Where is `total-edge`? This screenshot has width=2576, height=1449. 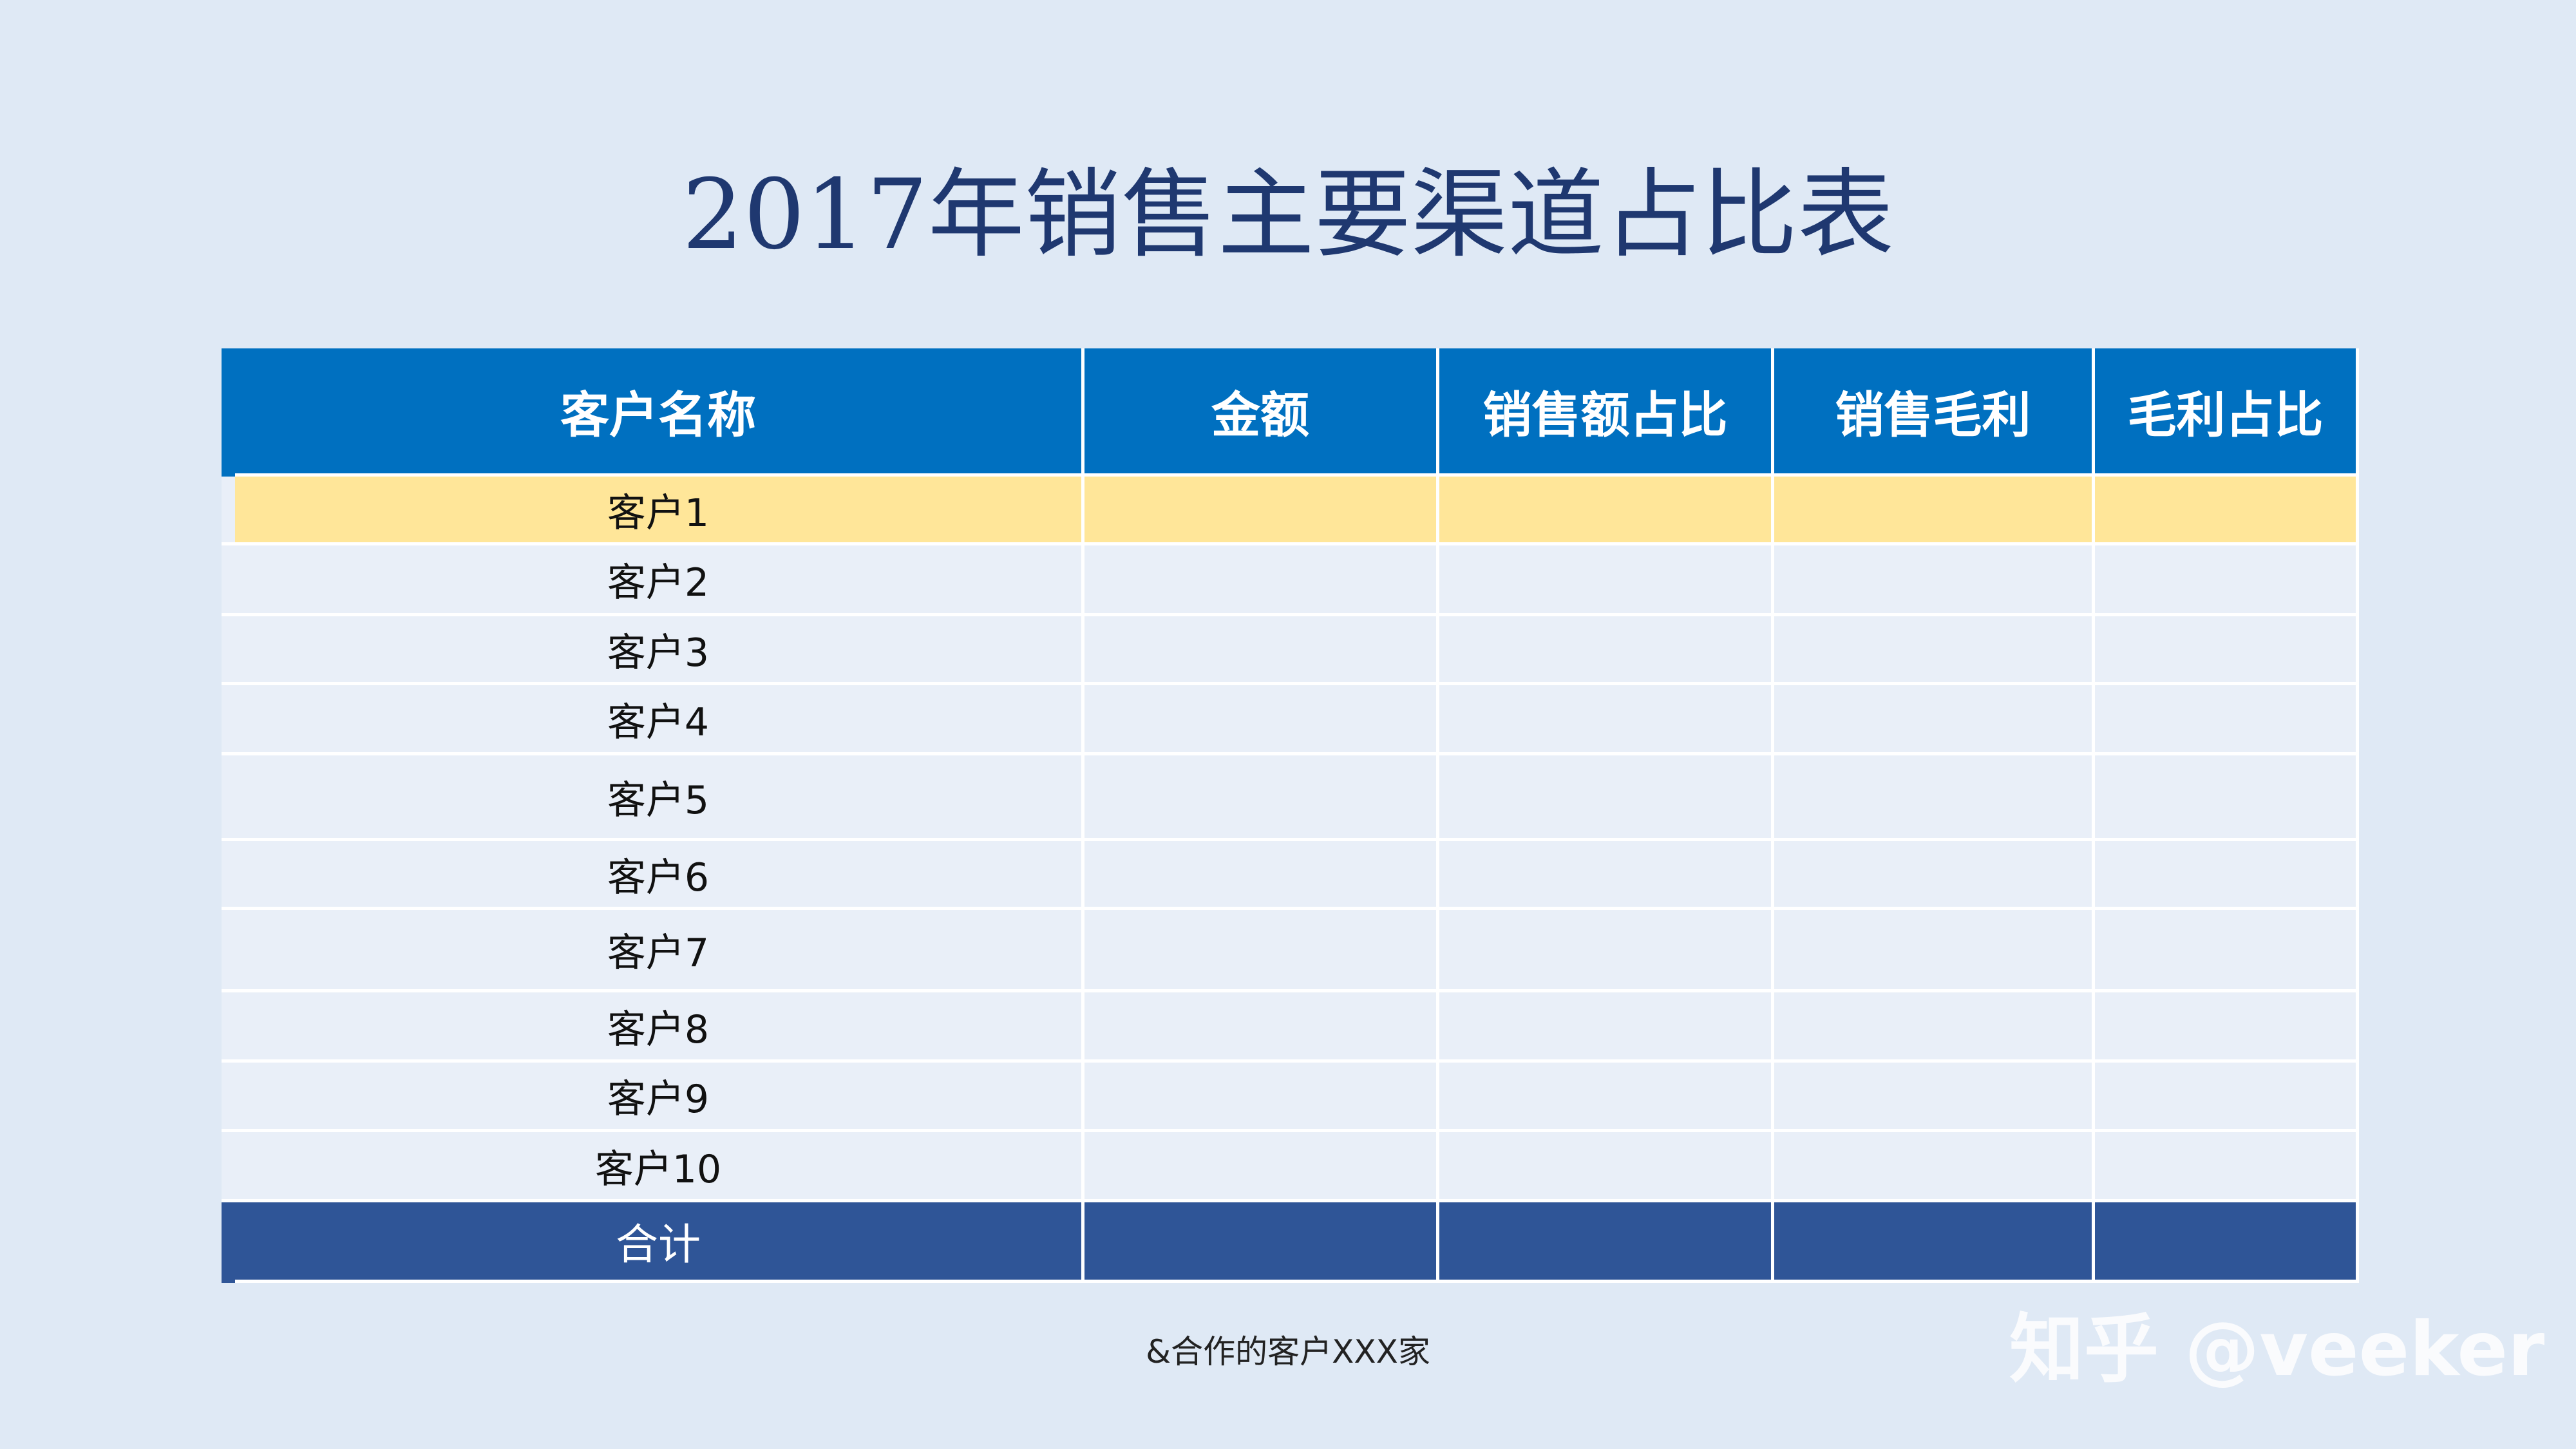 total-edge is located at coordinates (229, 1242).